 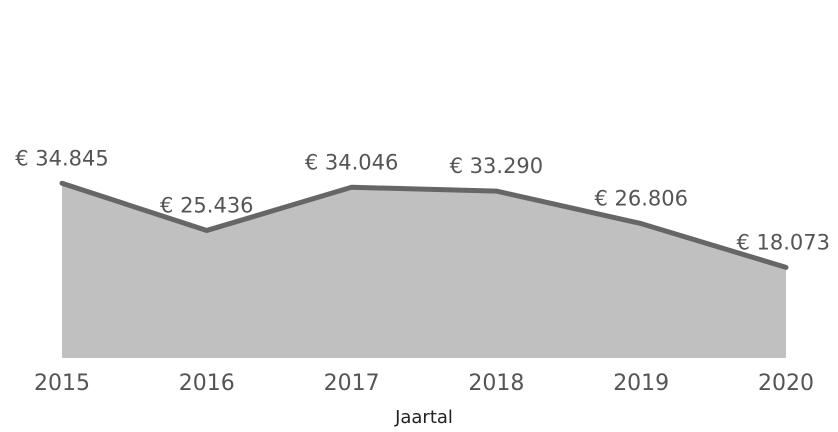 I want to click on x-axis-title: Jaartal, so click(x=423, y=417).